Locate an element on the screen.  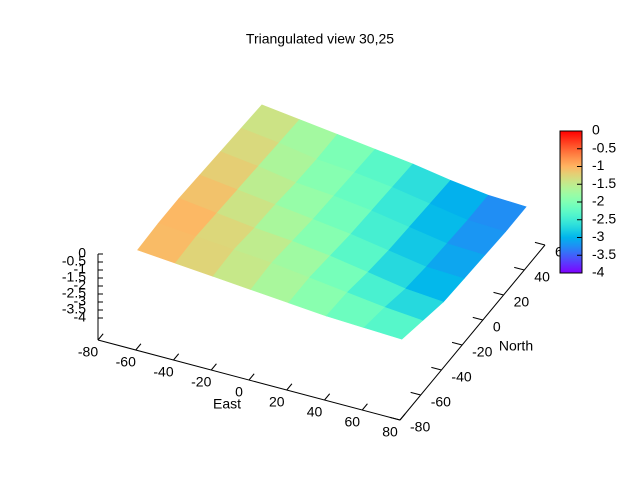
x-tick-label: -80 is located at coordinates (88, 352).